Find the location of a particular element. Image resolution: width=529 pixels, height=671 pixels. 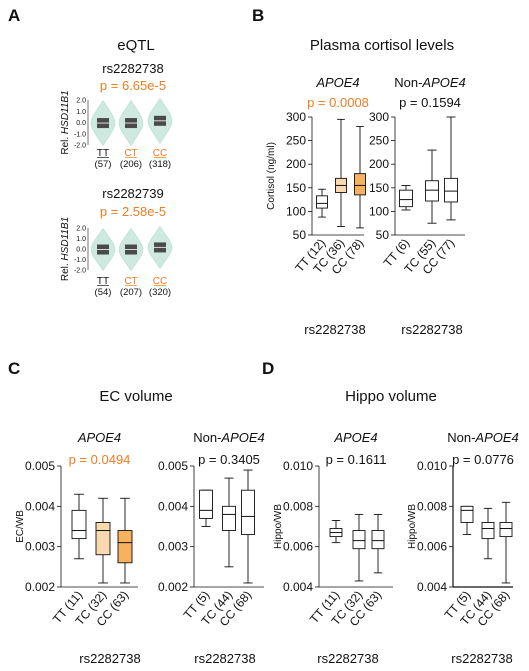

panel-letter-c: C is located at coordinates (14, 368).